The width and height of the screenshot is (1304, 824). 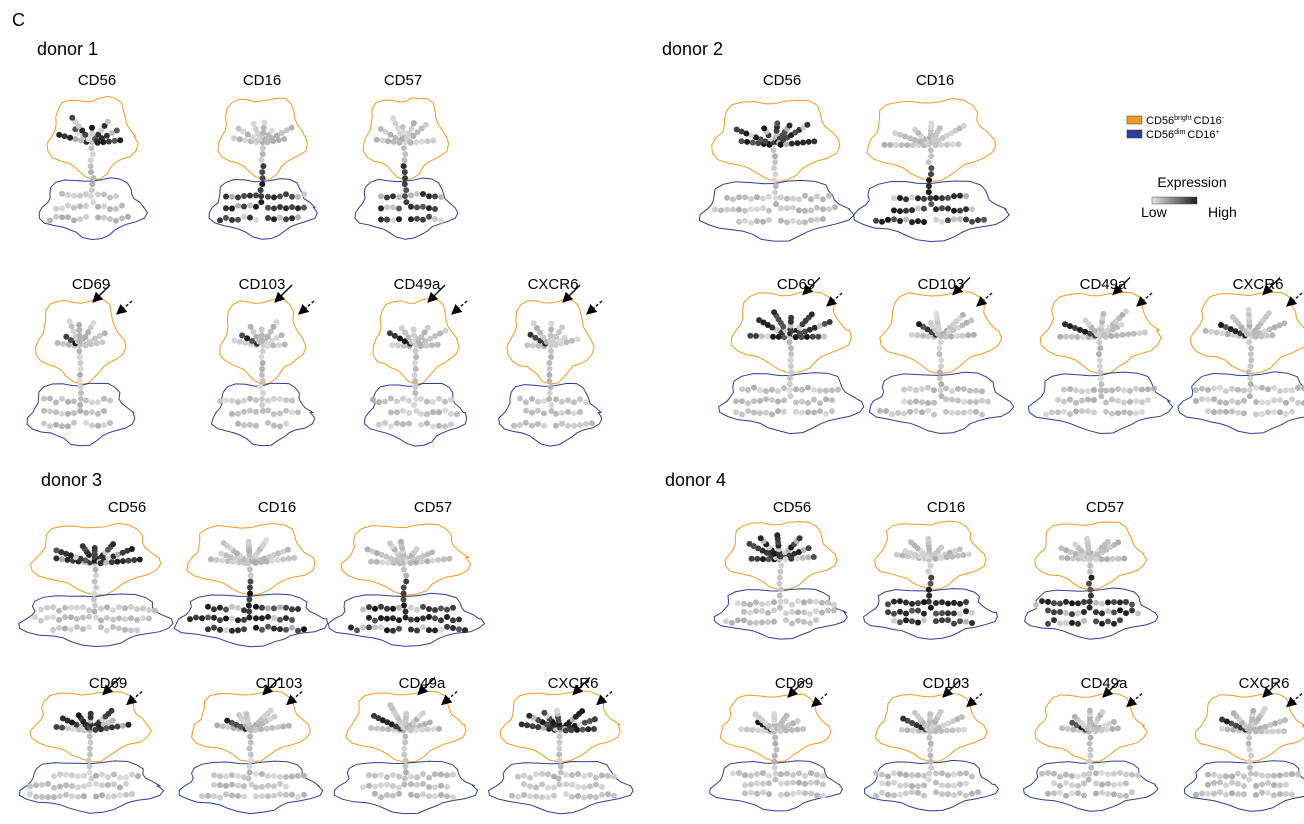 What do you see at coordinates (1134, 120) in the screenshot?
I see `legend-swatch` at bounding box center [1134, 120].